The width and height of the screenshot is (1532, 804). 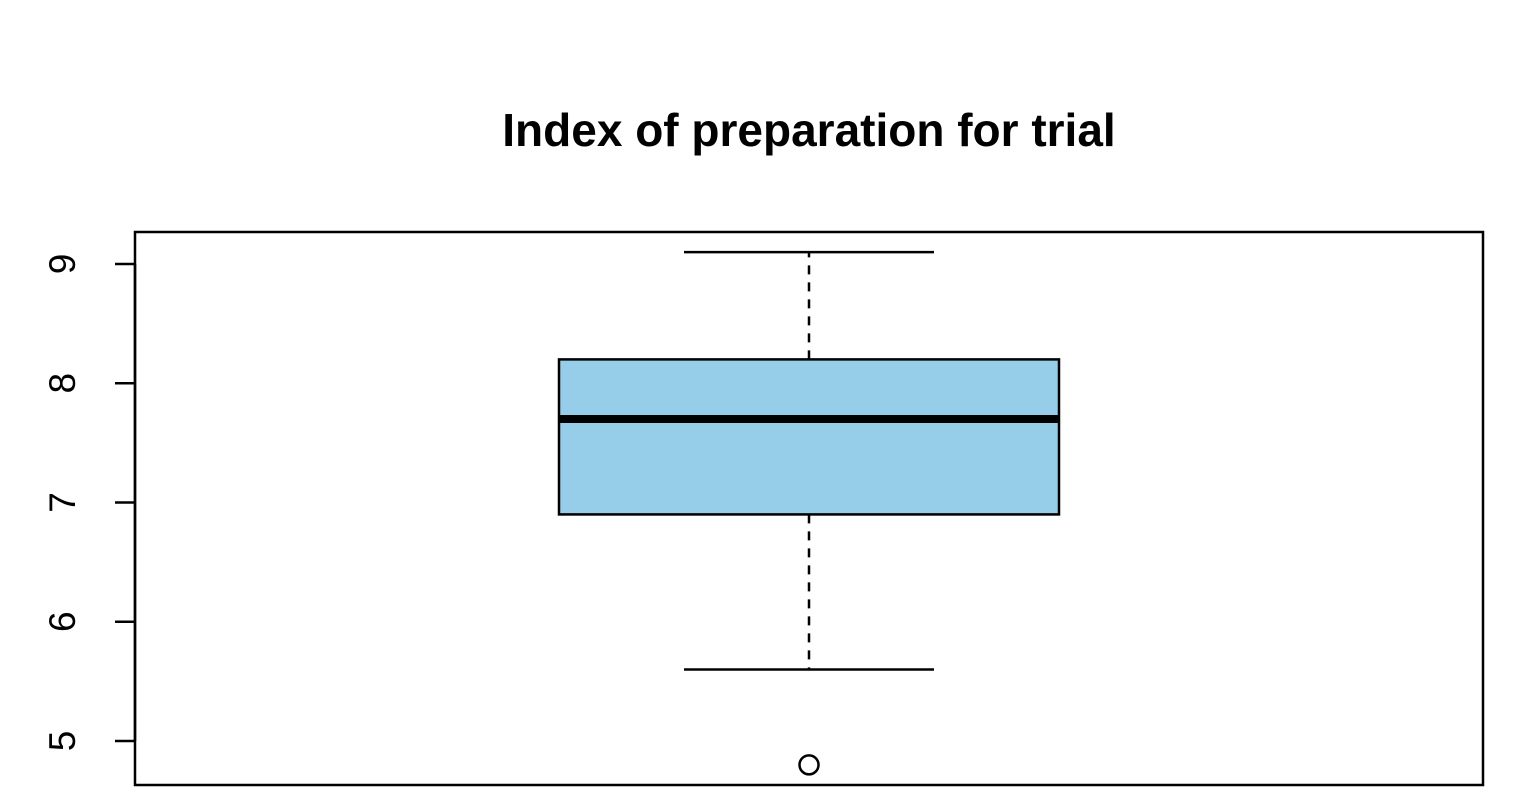 What do you see at coordinates (62, 621) in the screenshot?
I see `y-tick-label: 6` at bounding box center [62, 621].